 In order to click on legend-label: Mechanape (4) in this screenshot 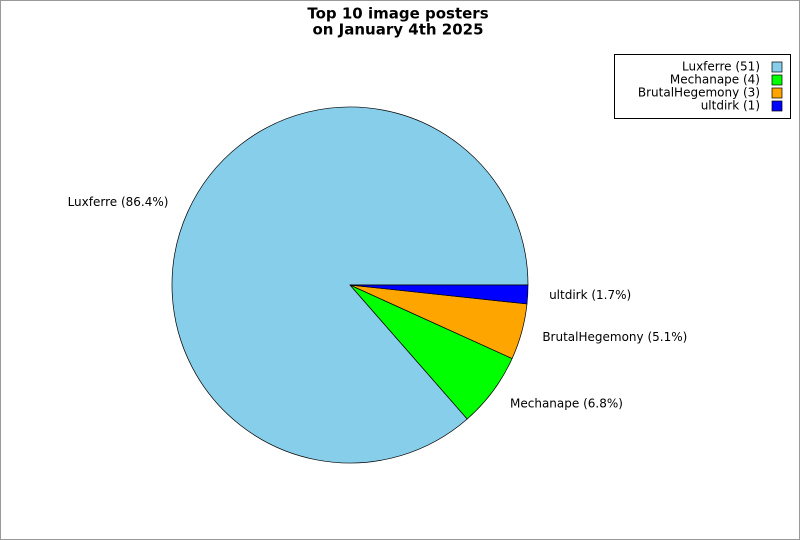, I will do `click(715, 80)`.